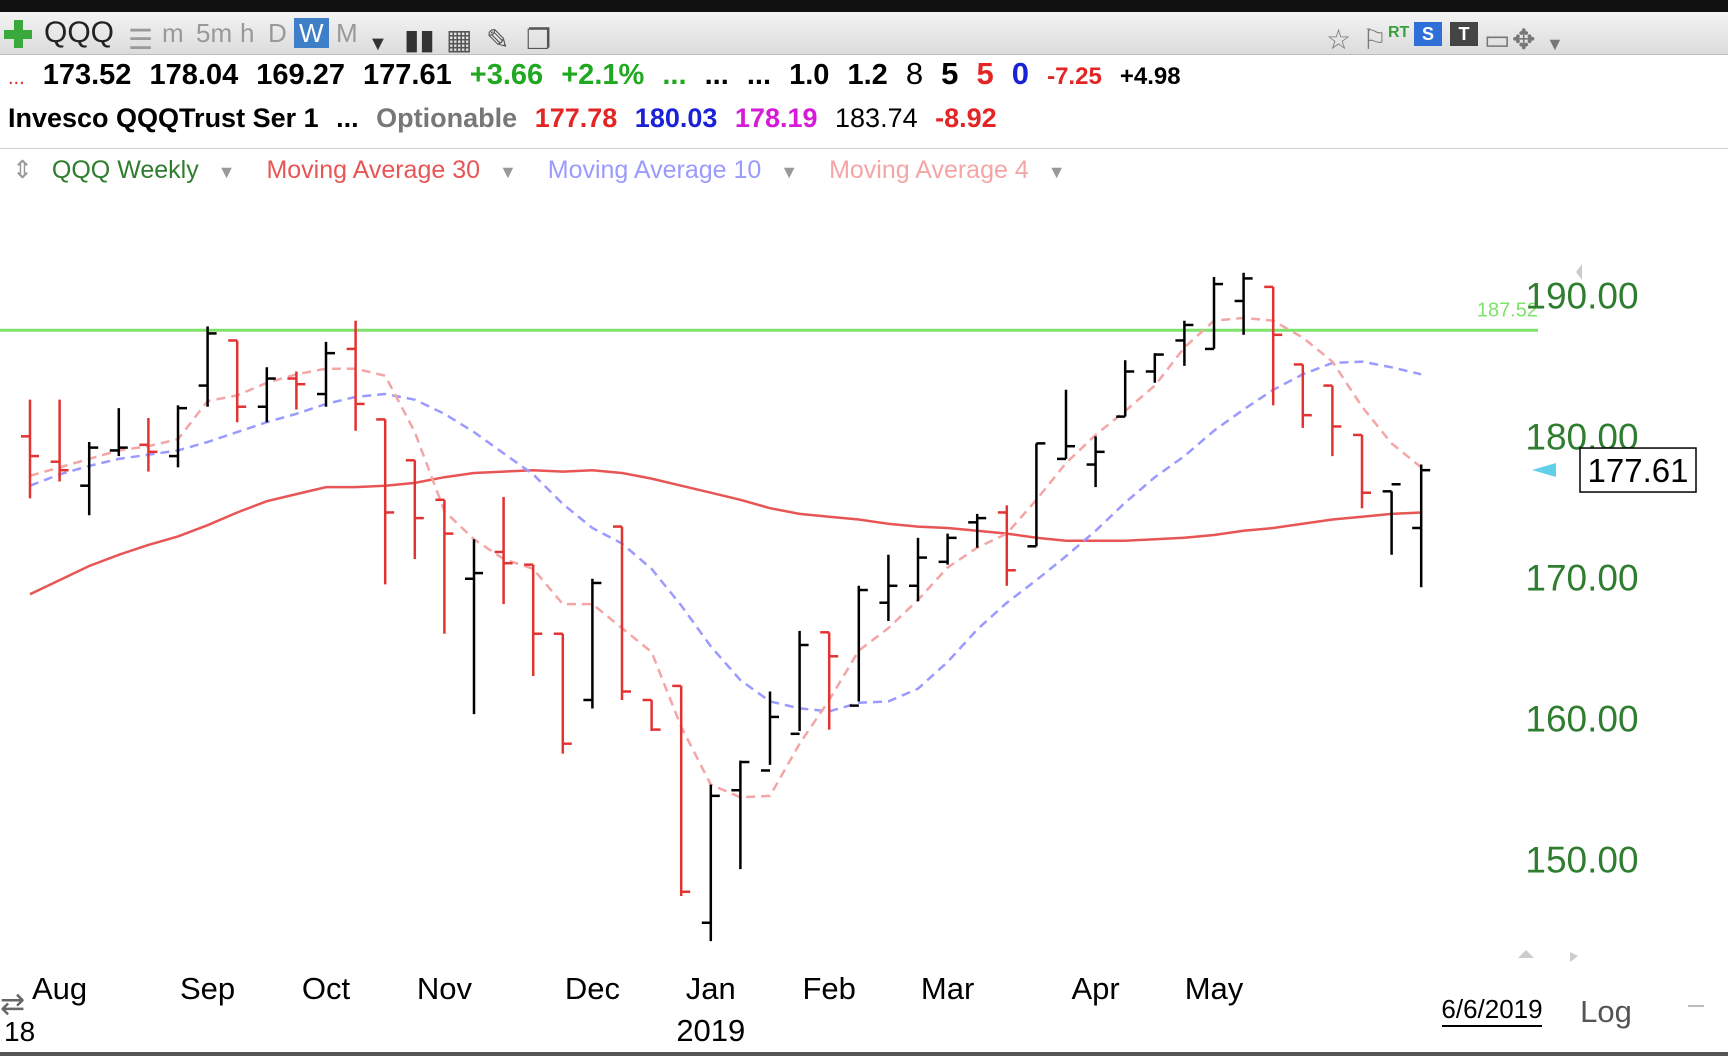  Describe the element at coordinates (141, 39) in the screenshot. I see `list-icon: ☰` at that location.